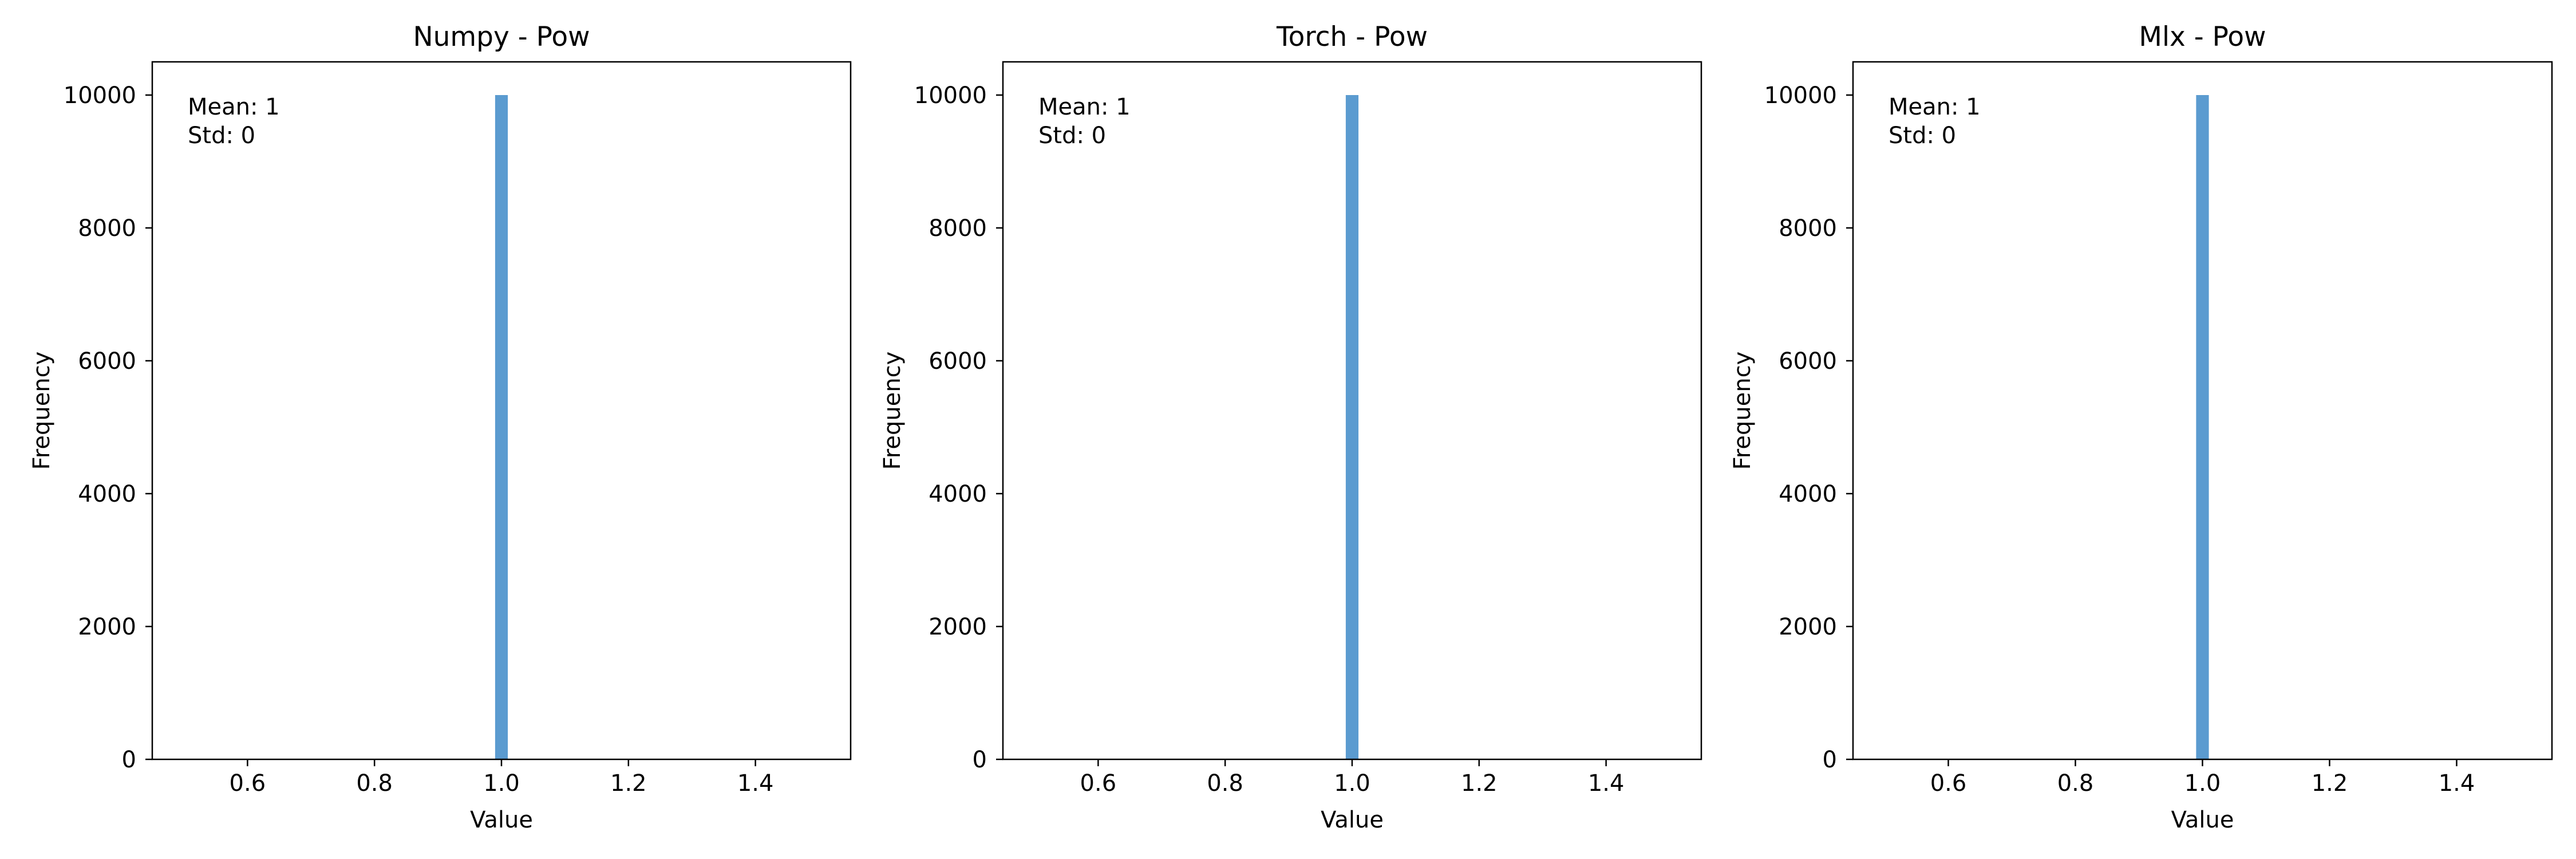 The image size is (2576, 859). I want to click on panel-title: Torch - Pow, so click(1352, 37).